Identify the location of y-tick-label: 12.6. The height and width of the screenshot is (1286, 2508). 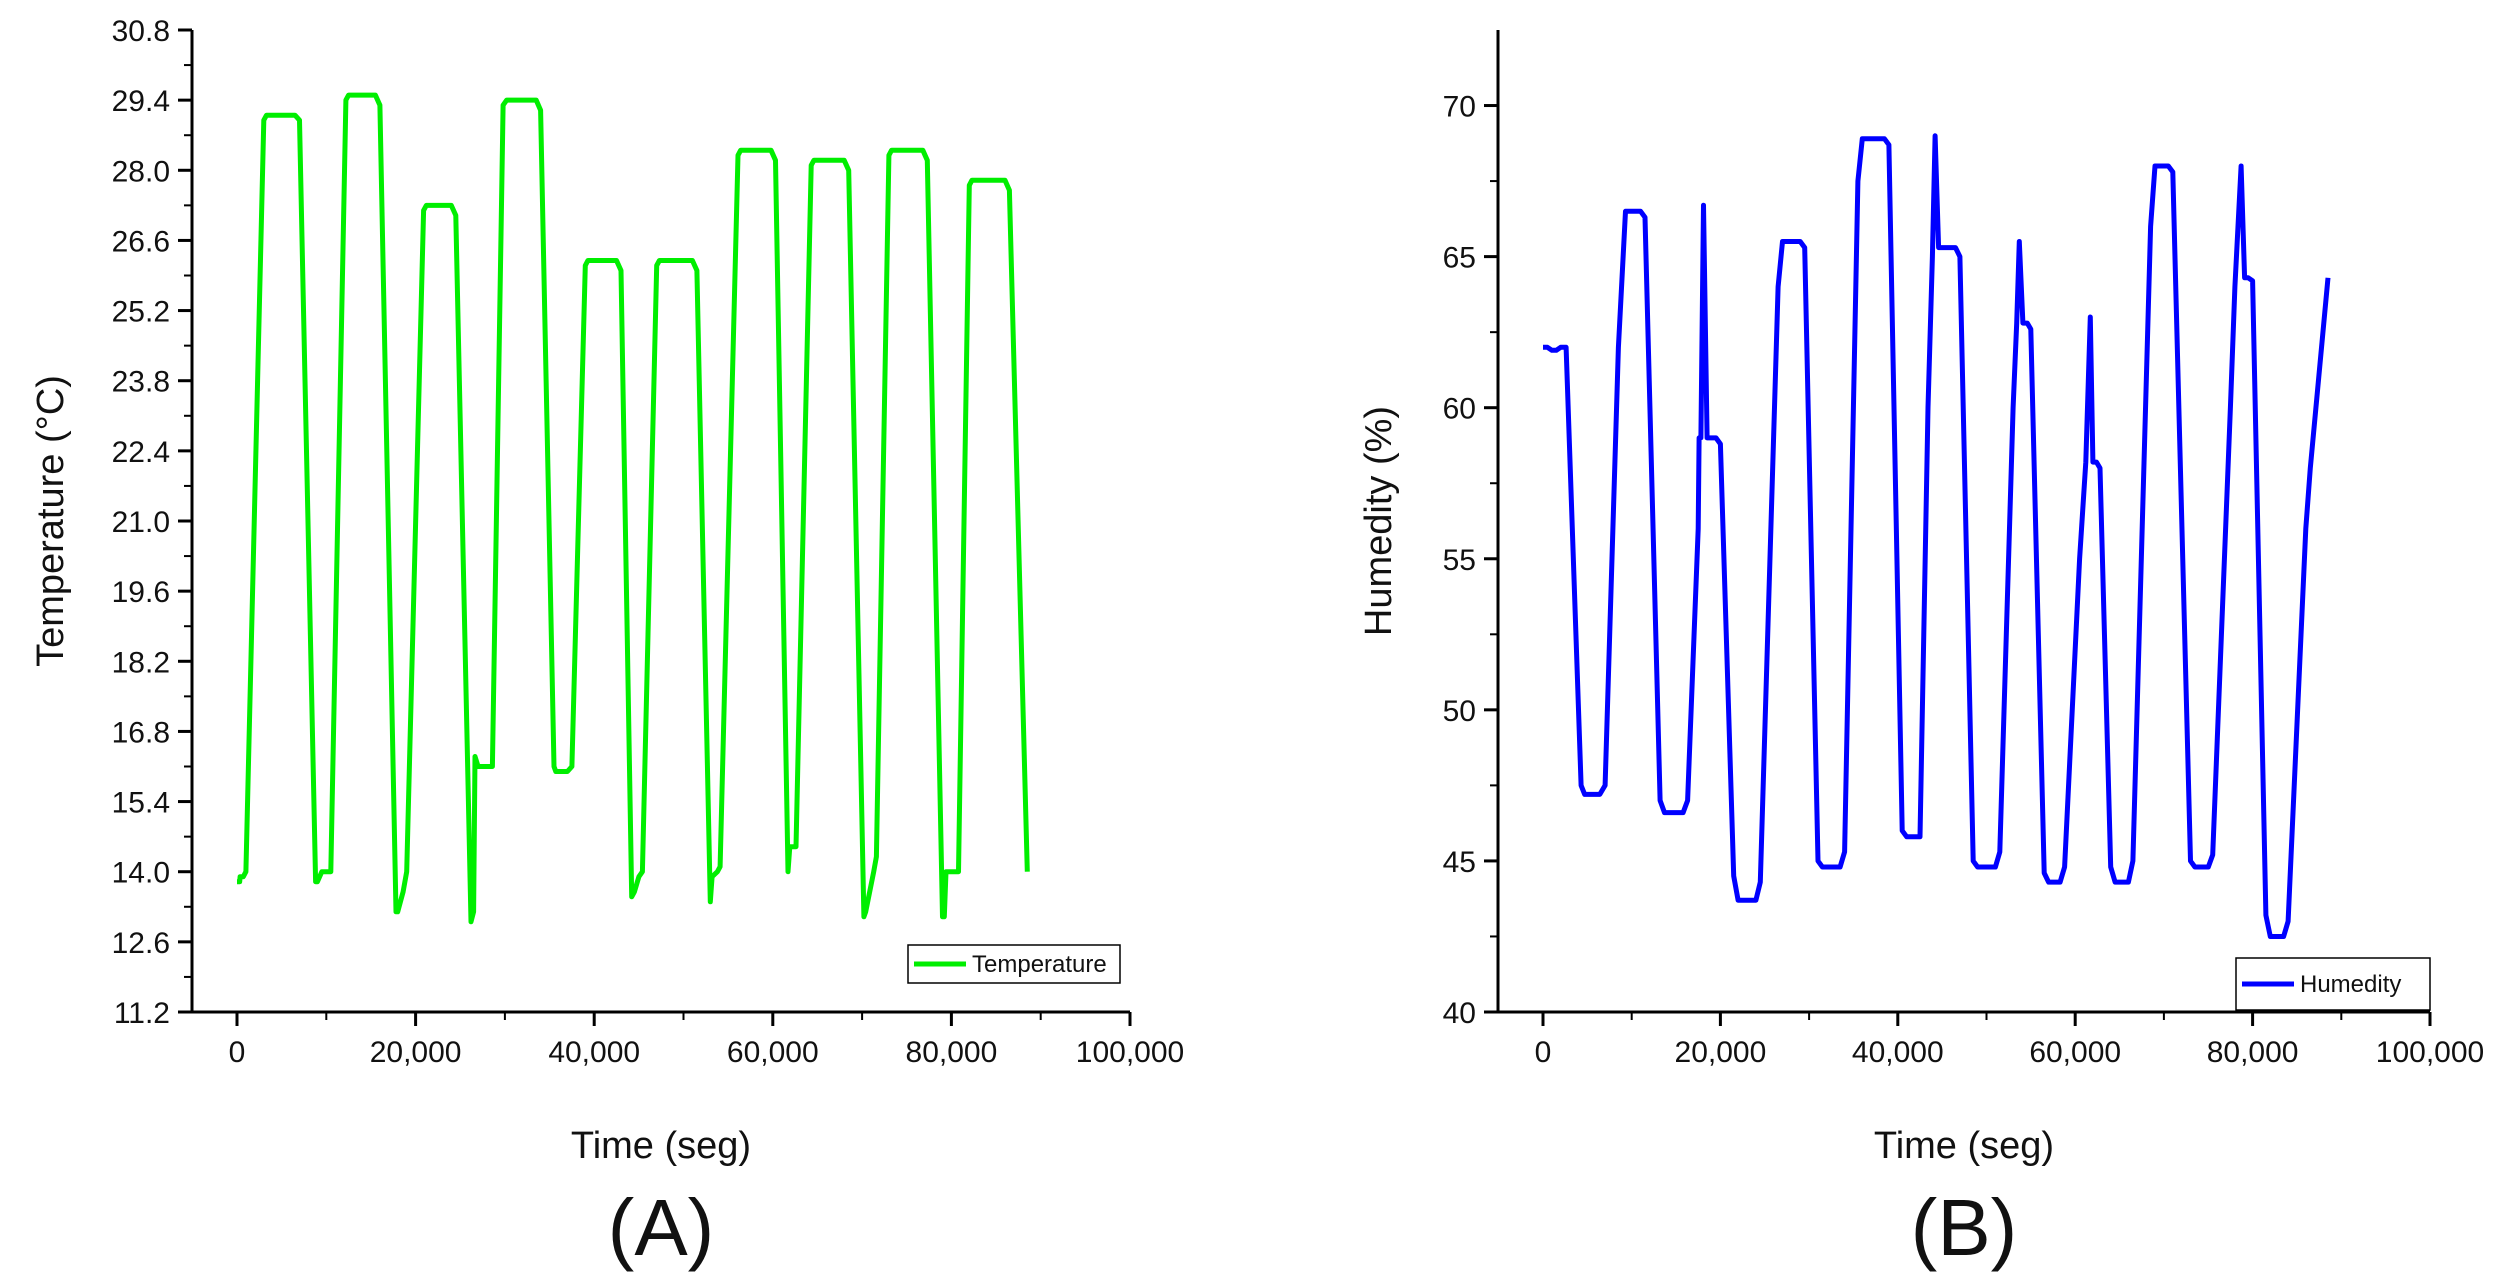
(141, 943).